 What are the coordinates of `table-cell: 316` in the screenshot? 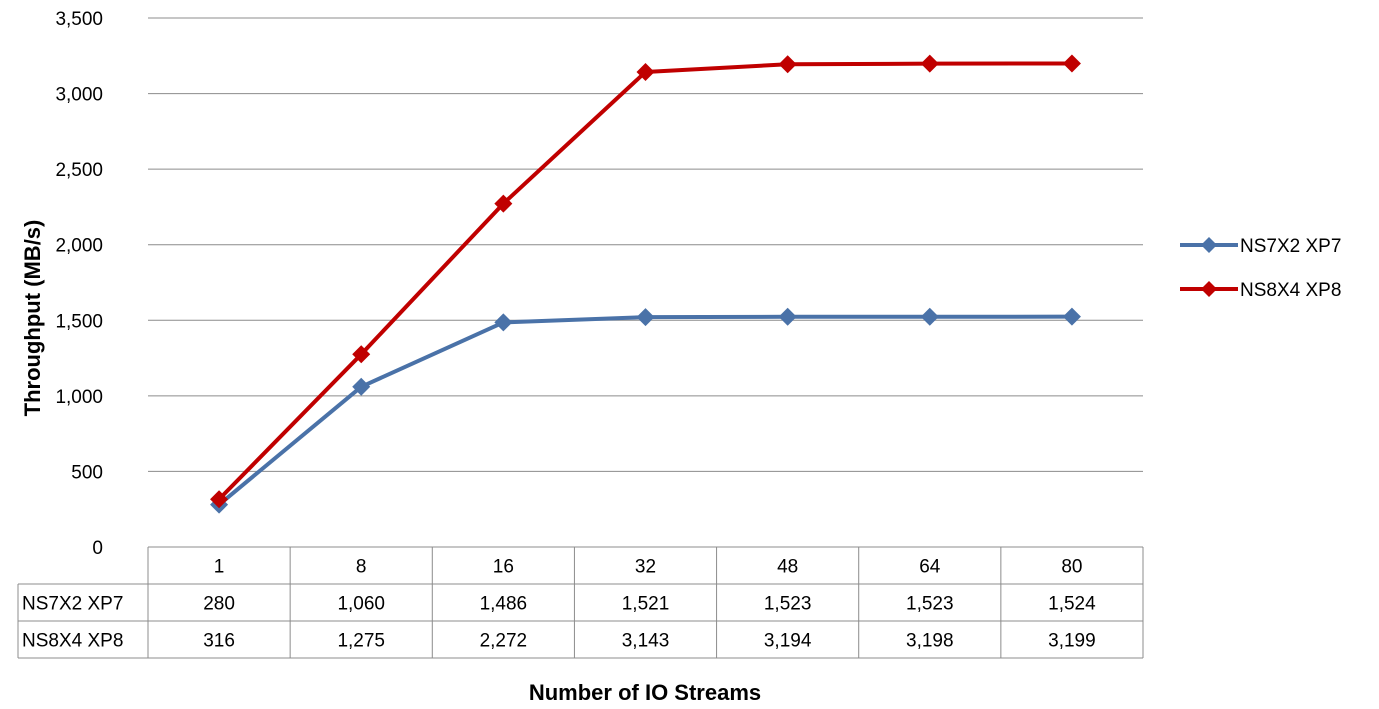 It's located at (219, 641).